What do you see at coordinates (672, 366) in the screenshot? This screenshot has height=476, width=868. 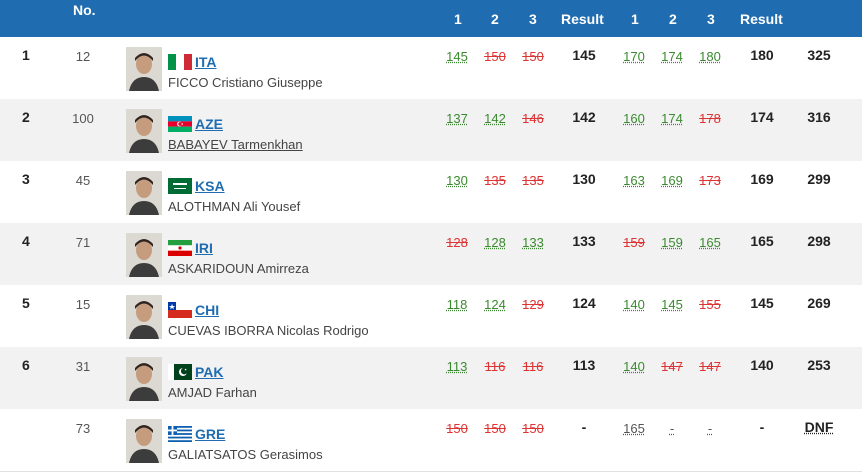 I see `cj-attempt-2: 147` at bounding box center [672, 366].